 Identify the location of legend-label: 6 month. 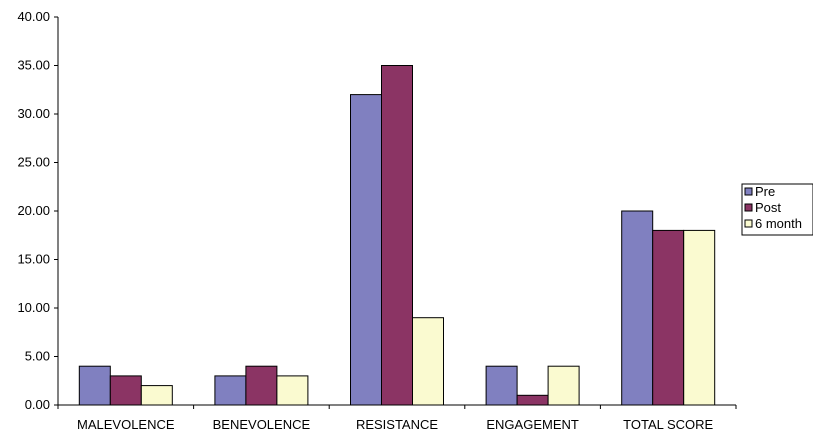
(778, 223).